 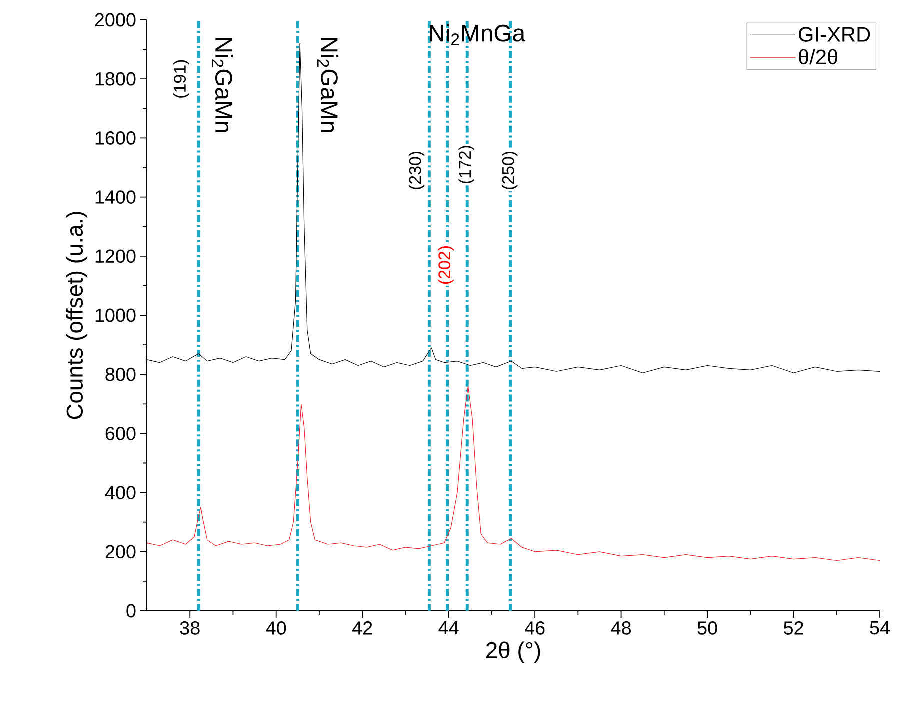 What do you see at coordinates (448, 628) in the screenshot?
I see `x-tick-label: 44` at bounding box center [448, 628].